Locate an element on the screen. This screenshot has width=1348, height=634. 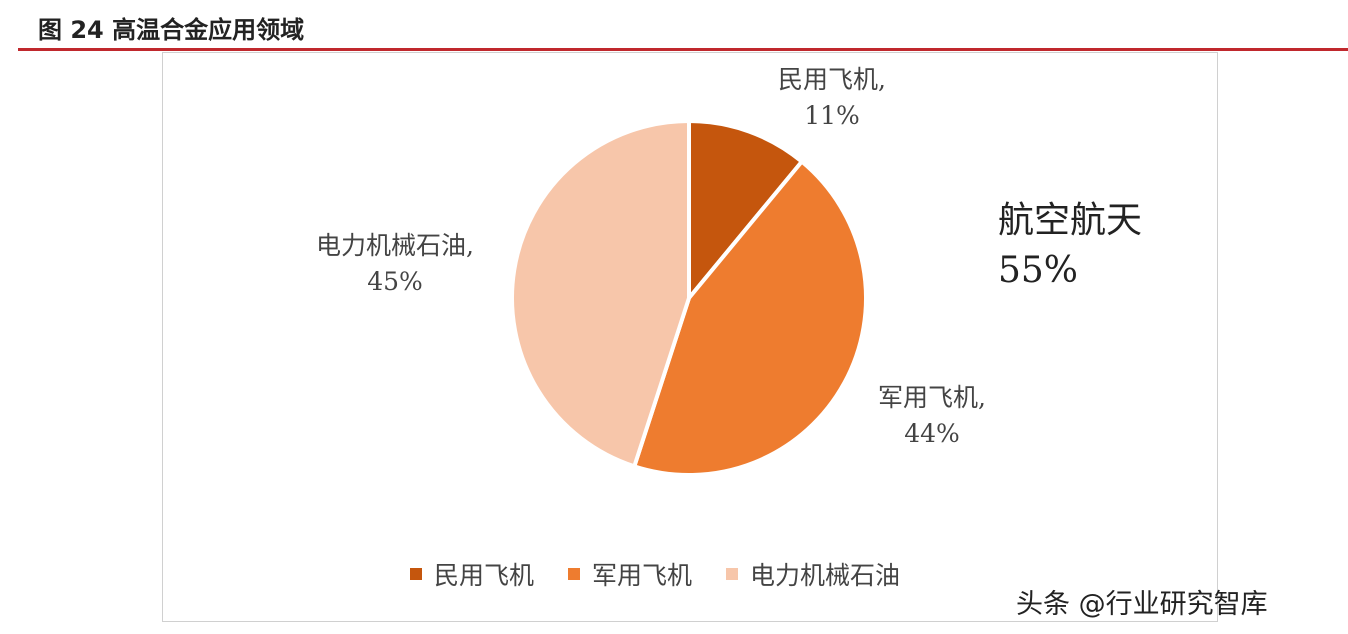
slice-label-civil-name: 民用飞机 is located at coordinates (828, 79).